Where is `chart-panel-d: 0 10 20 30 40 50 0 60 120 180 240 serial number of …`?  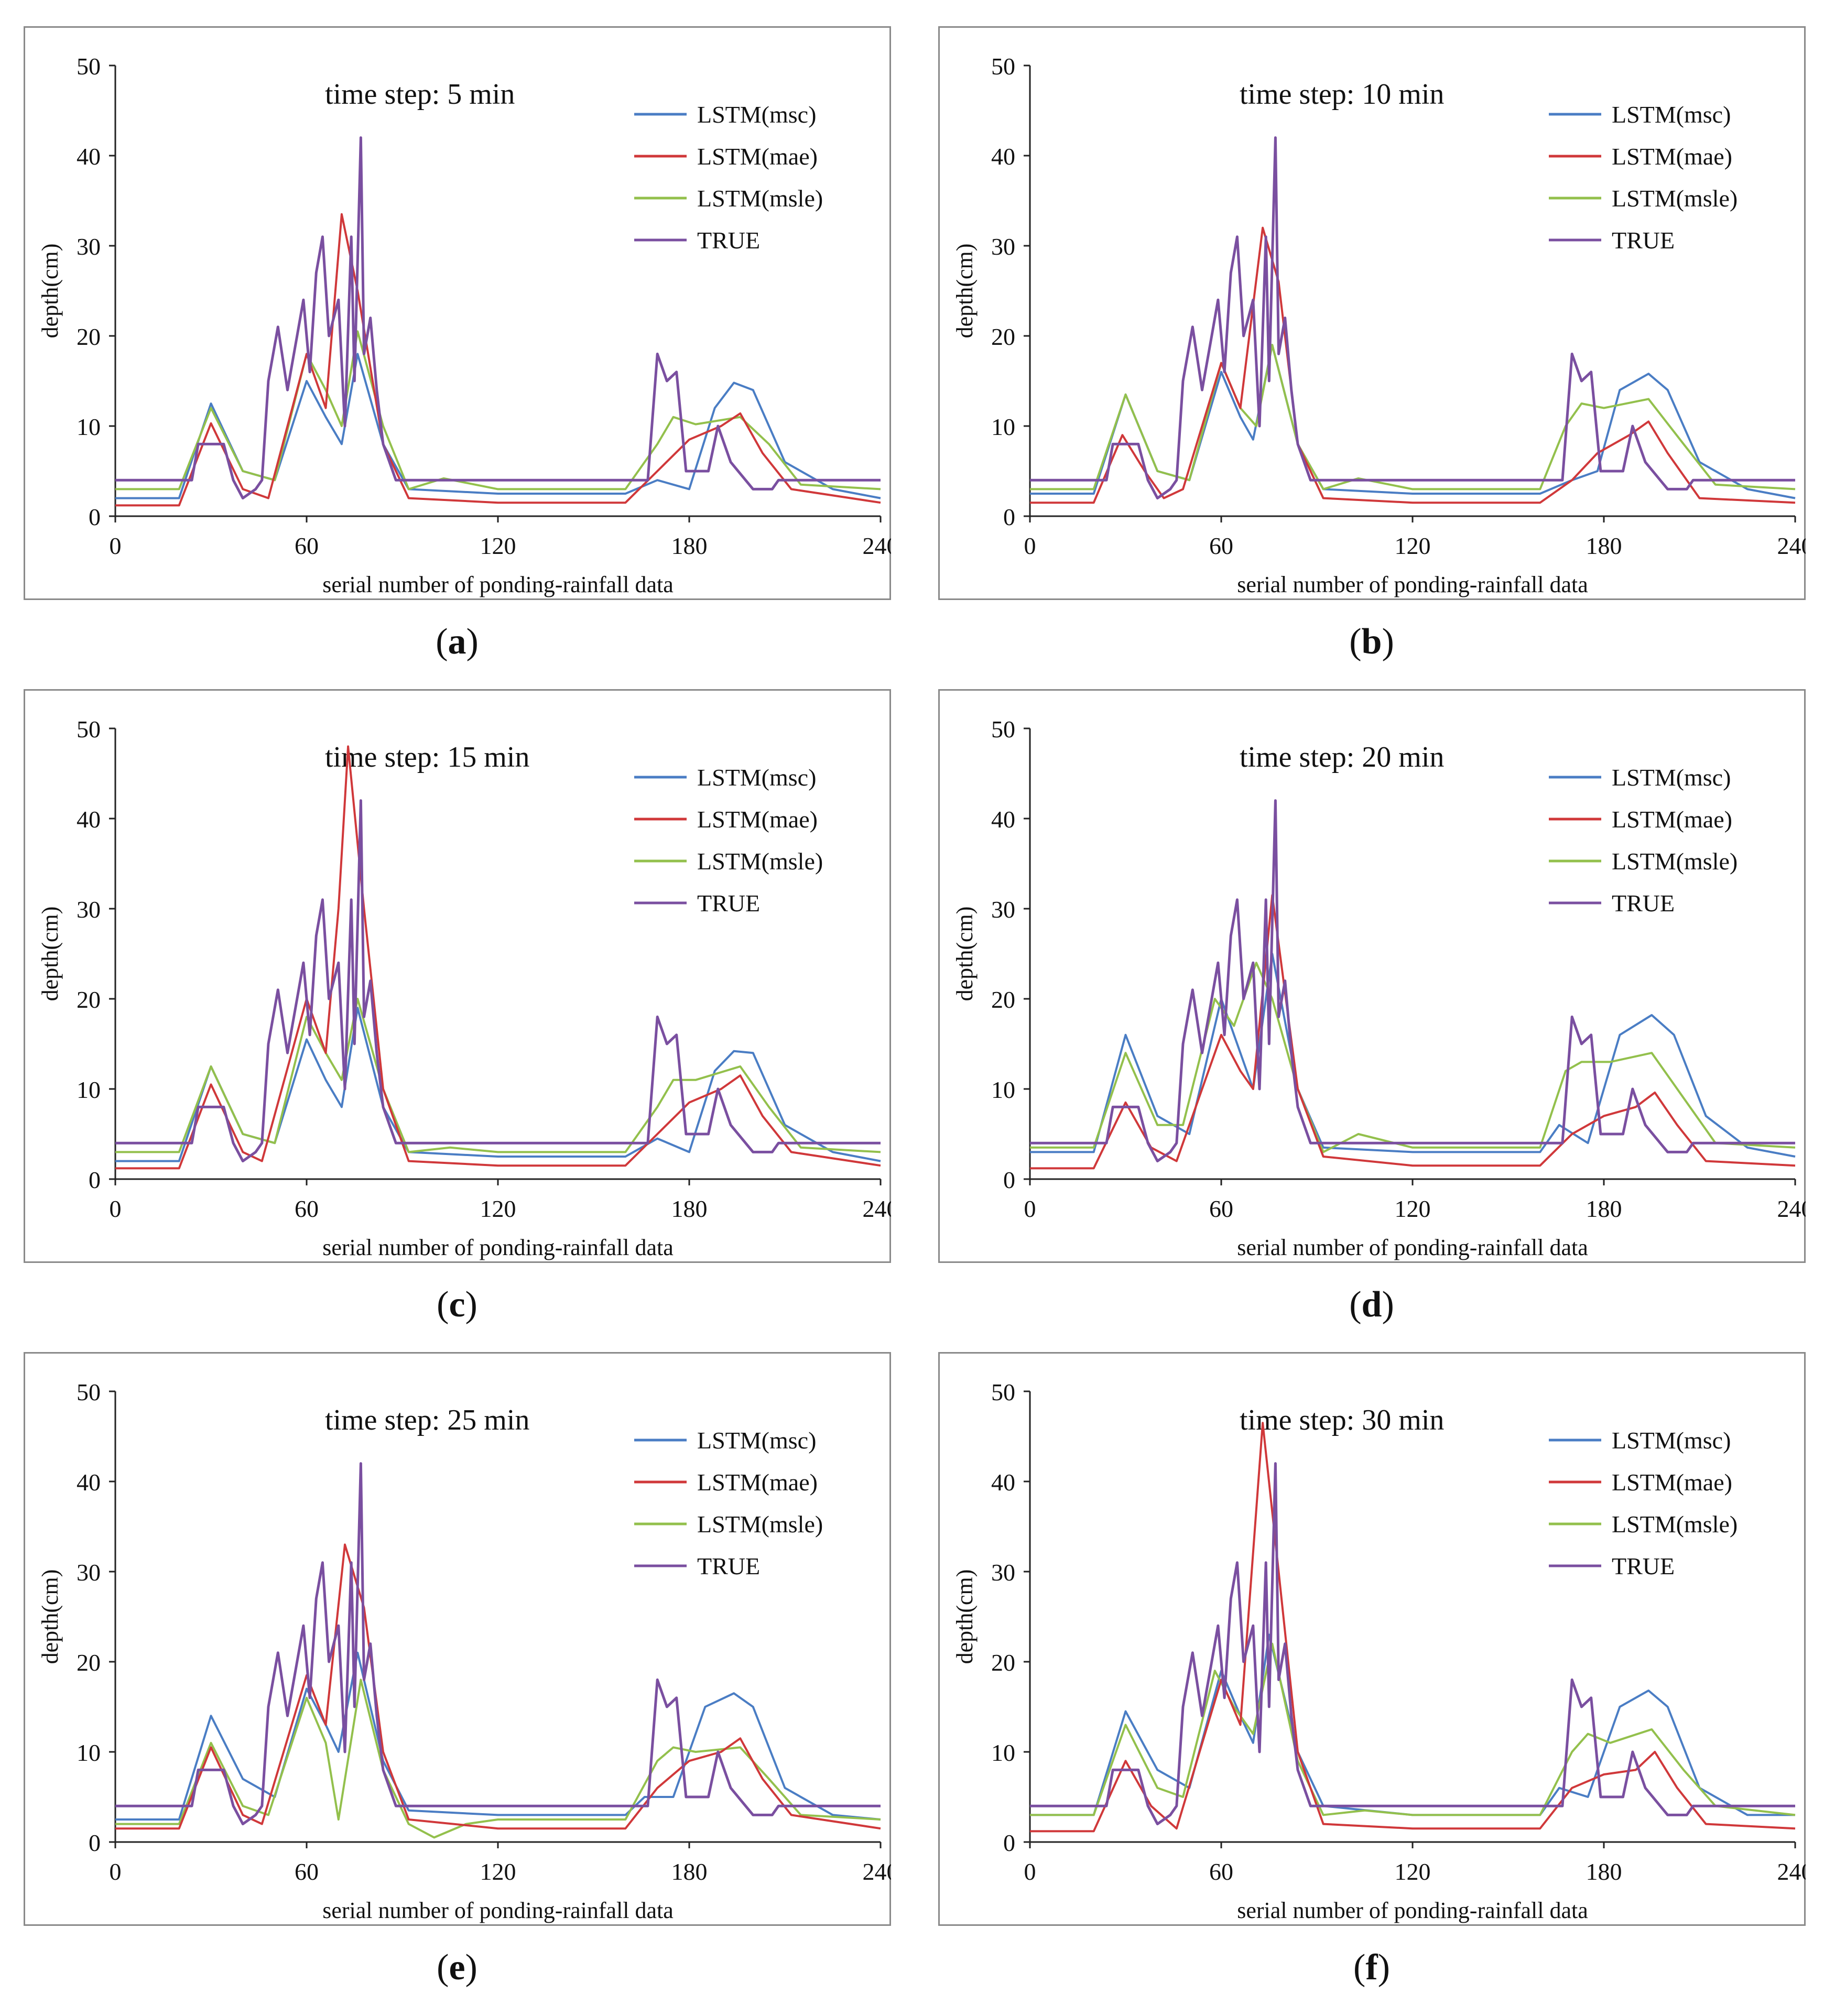
chart-panel-d: 0 10 20 30 40 50 0 60 120 180 240 serial number of … is located at coordinates (1372, 976).